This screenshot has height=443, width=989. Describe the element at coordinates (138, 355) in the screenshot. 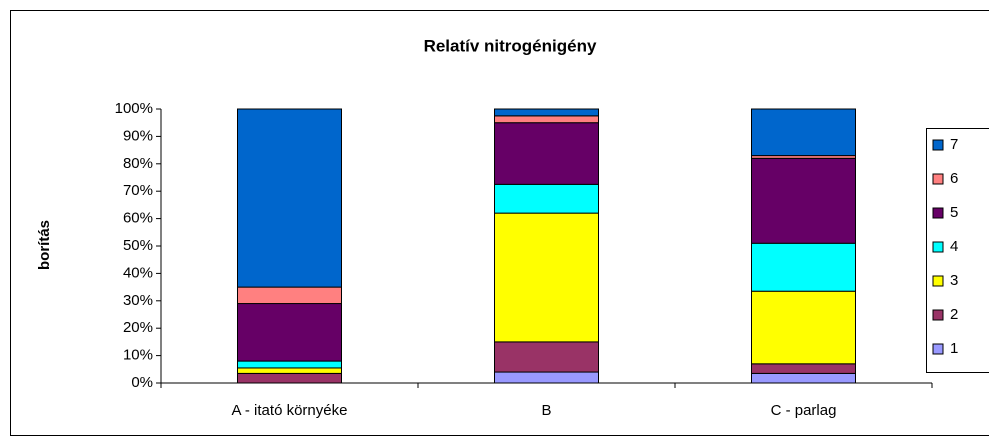

I see `y-tick-label: 10%` at that location.